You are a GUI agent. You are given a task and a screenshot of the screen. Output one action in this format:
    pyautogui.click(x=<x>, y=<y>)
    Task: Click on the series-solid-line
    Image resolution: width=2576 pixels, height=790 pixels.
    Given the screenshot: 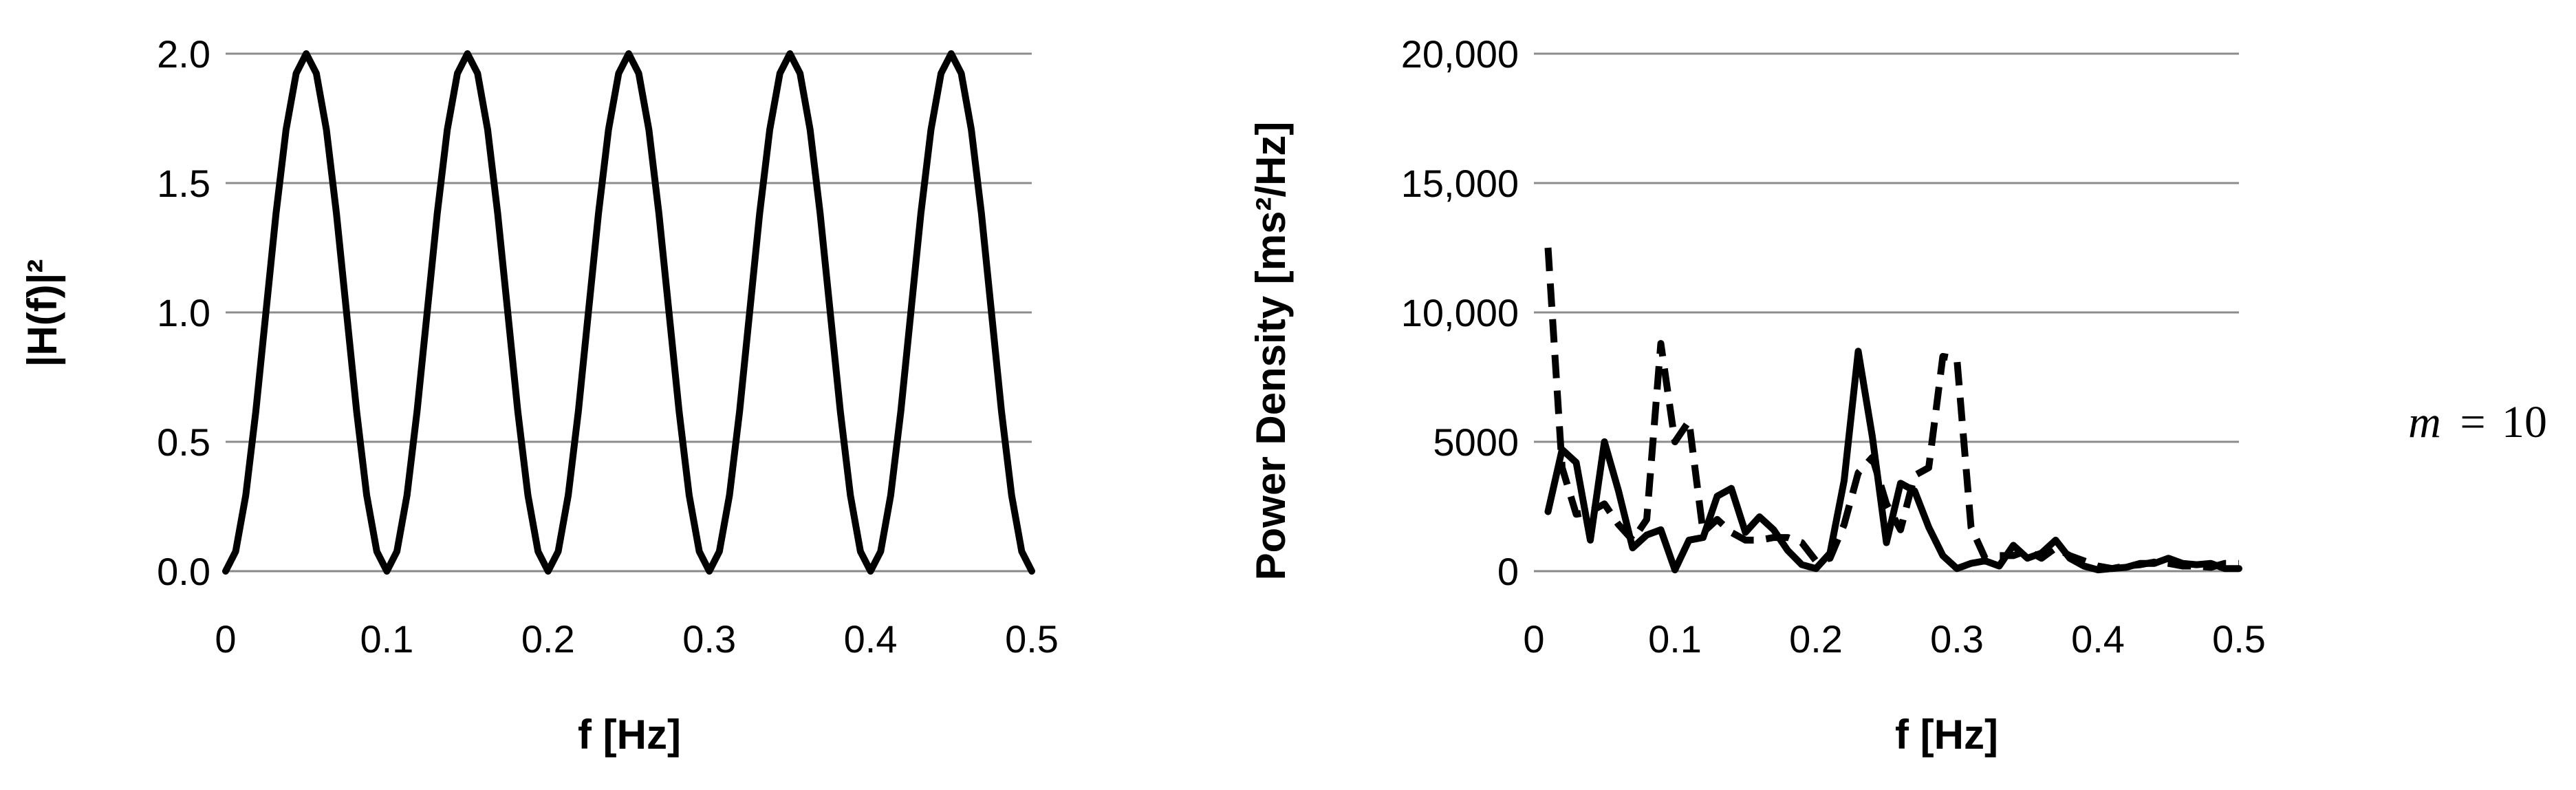 What is the action you would take?
    pyautogui.click(x=1893, y=461)
    